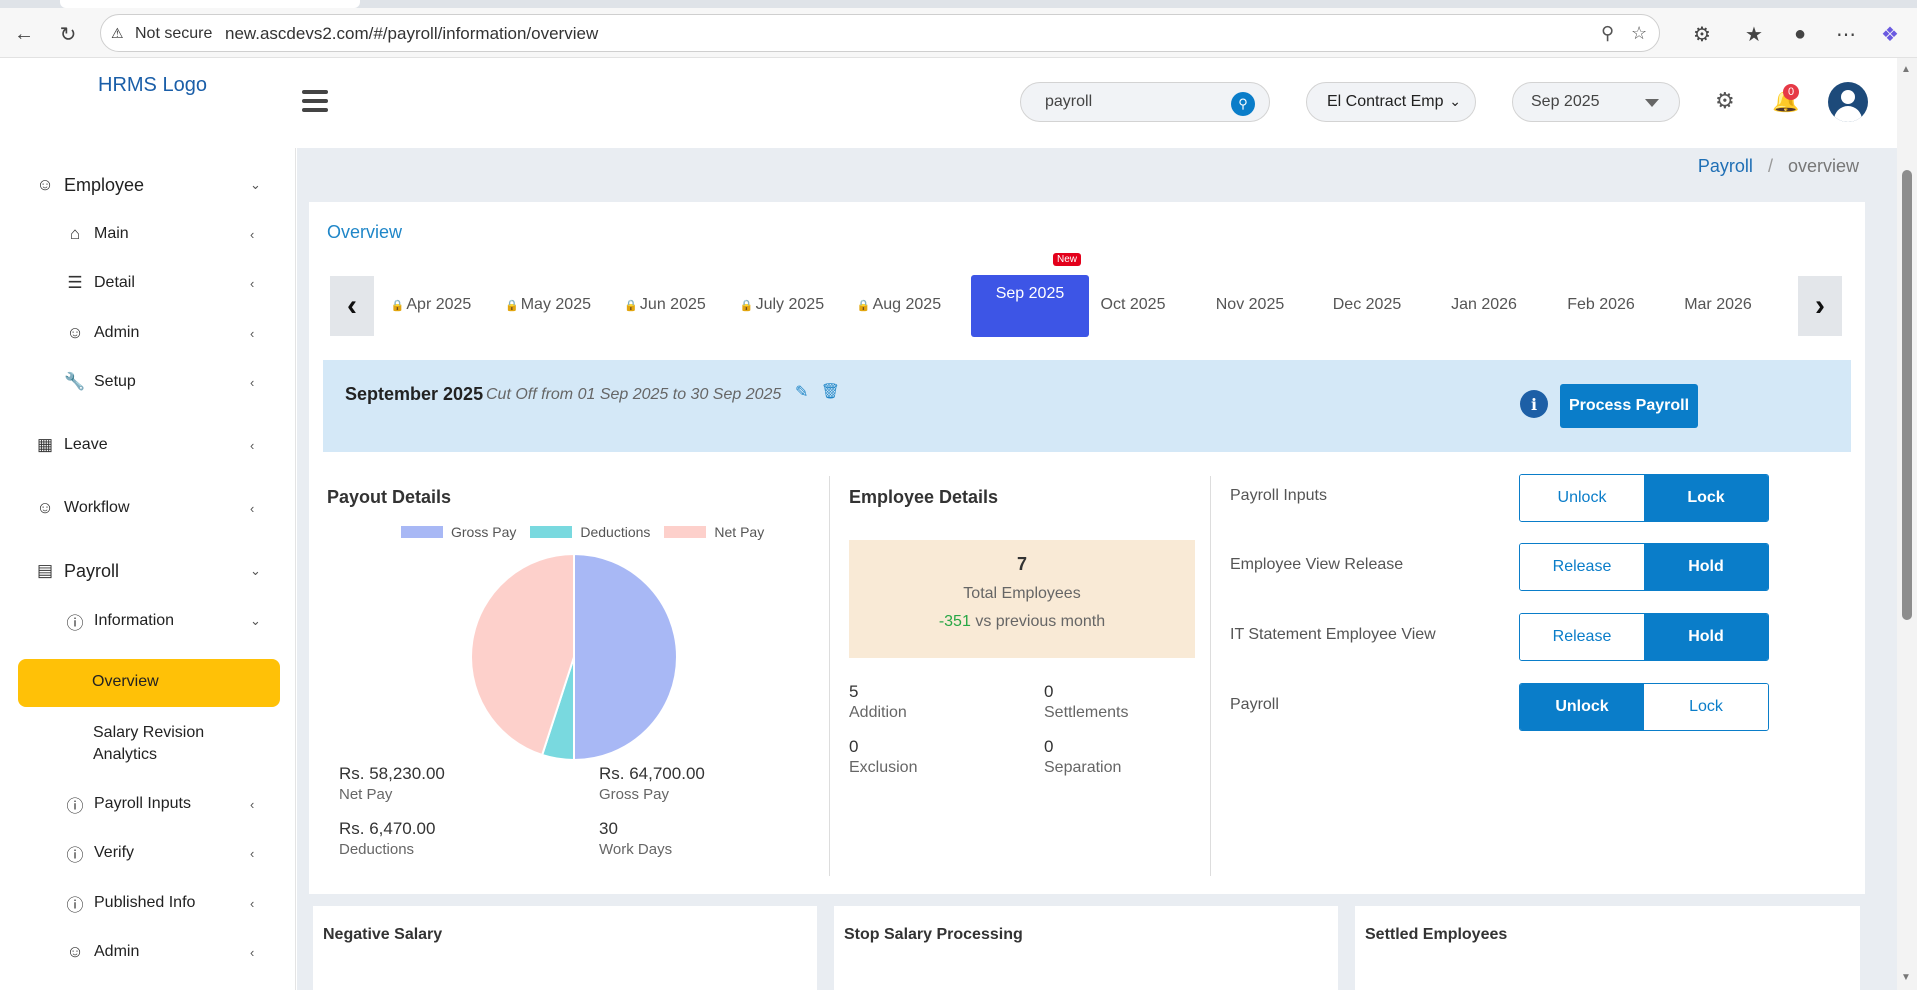 The image size is (1917, 996). I want to click on month-tab-jan-2026: Jan 2026, so click(1484, 305).